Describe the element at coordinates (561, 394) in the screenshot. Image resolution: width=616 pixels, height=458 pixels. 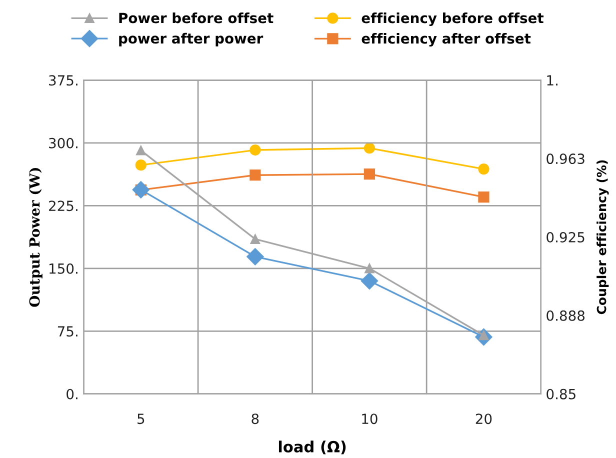
I see `y2-tick-label: 0.85` at that location.